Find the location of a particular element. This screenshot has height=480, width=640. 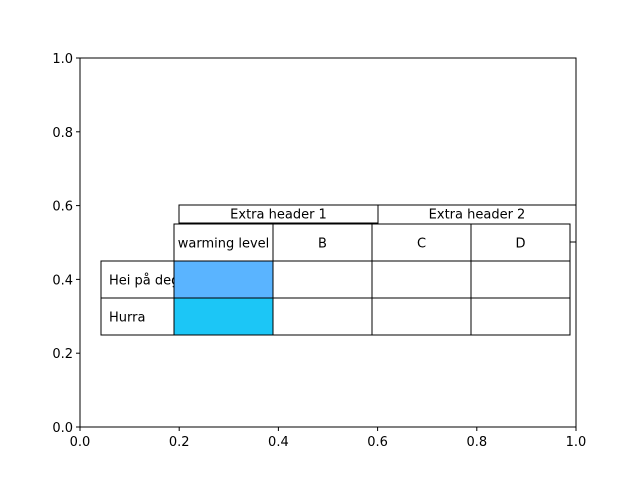

x-tick-label: 1.0 is located at coordinates (576, 442).